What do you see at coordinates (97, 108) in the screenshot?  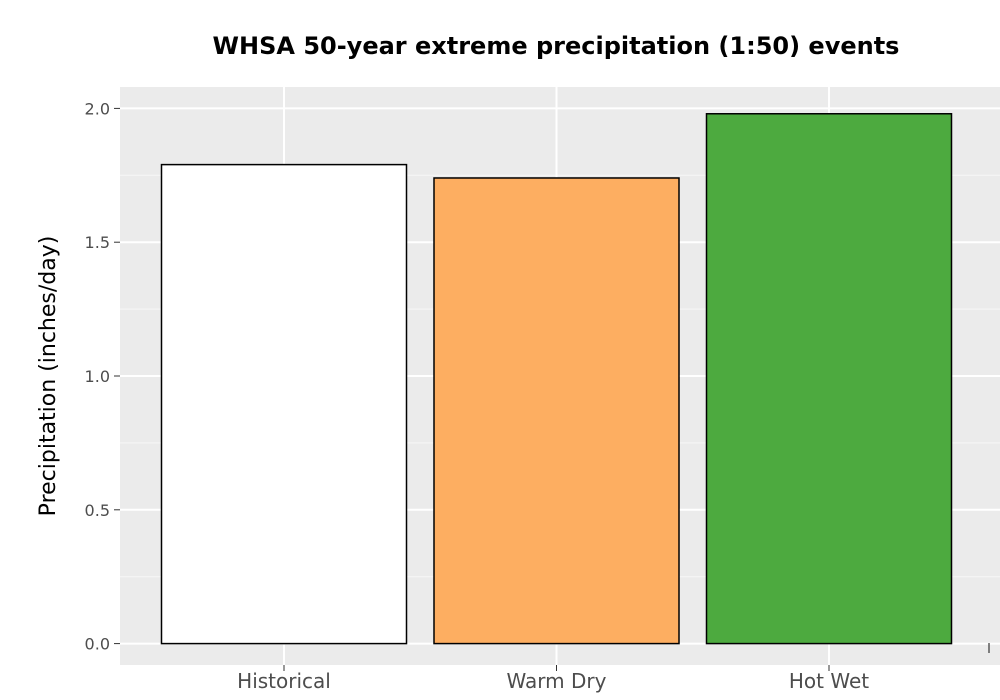 I see `y-tick-label: 2.0` at bounding box center [97, 108].